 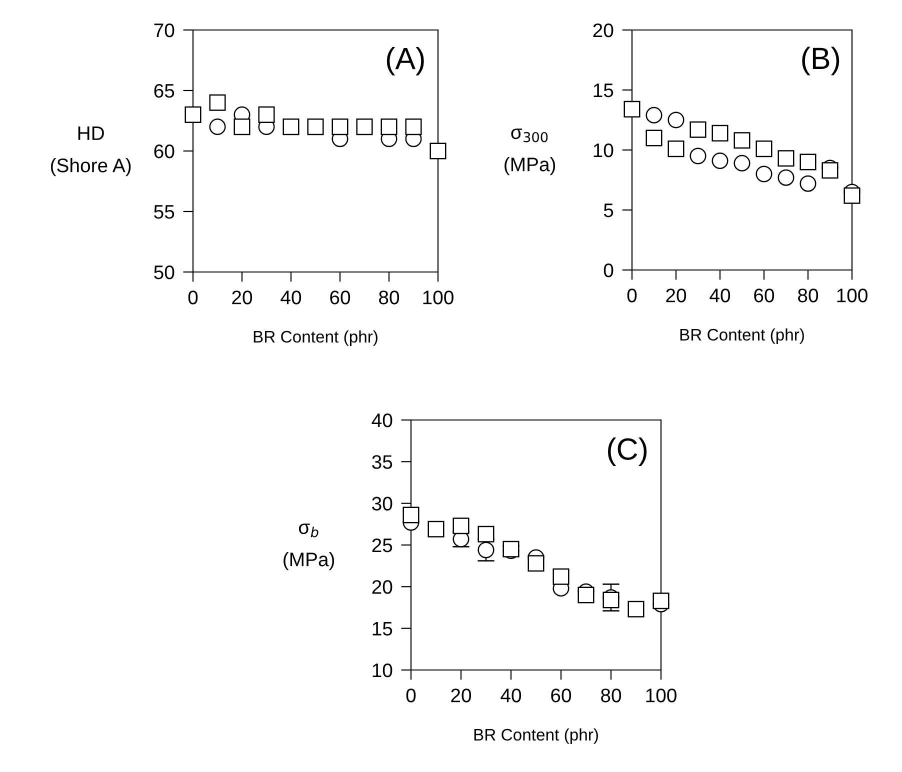 I want to click on annotation: (B), so click(x=821, y=61).